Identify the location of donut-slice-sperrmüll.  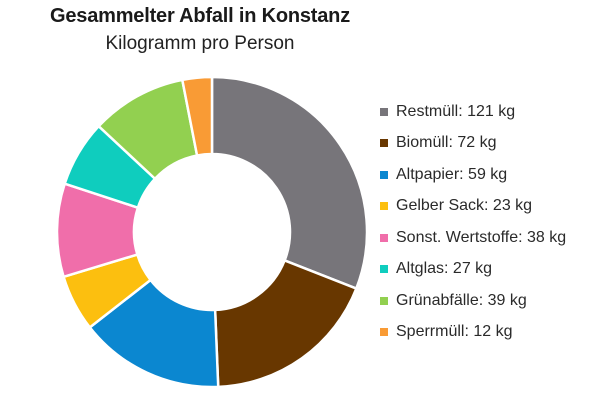
(197, 116).